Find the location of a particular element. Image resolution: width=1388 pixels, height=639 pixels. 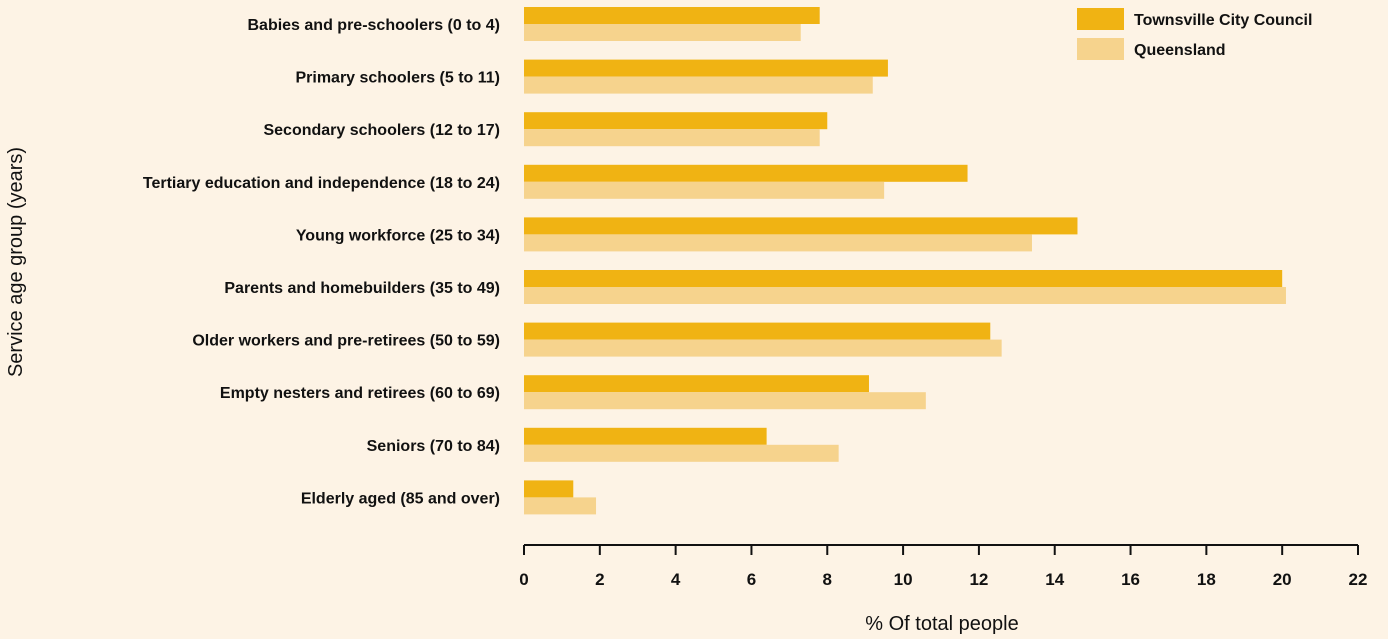

x-tick-label: 22 is located at coordinates (1358, 579).